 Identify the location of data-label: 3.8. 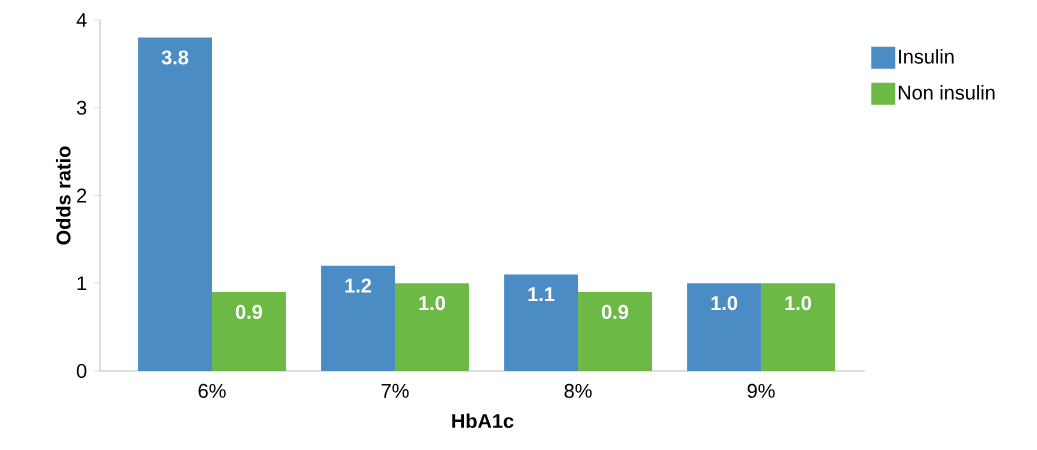
(175, 57).